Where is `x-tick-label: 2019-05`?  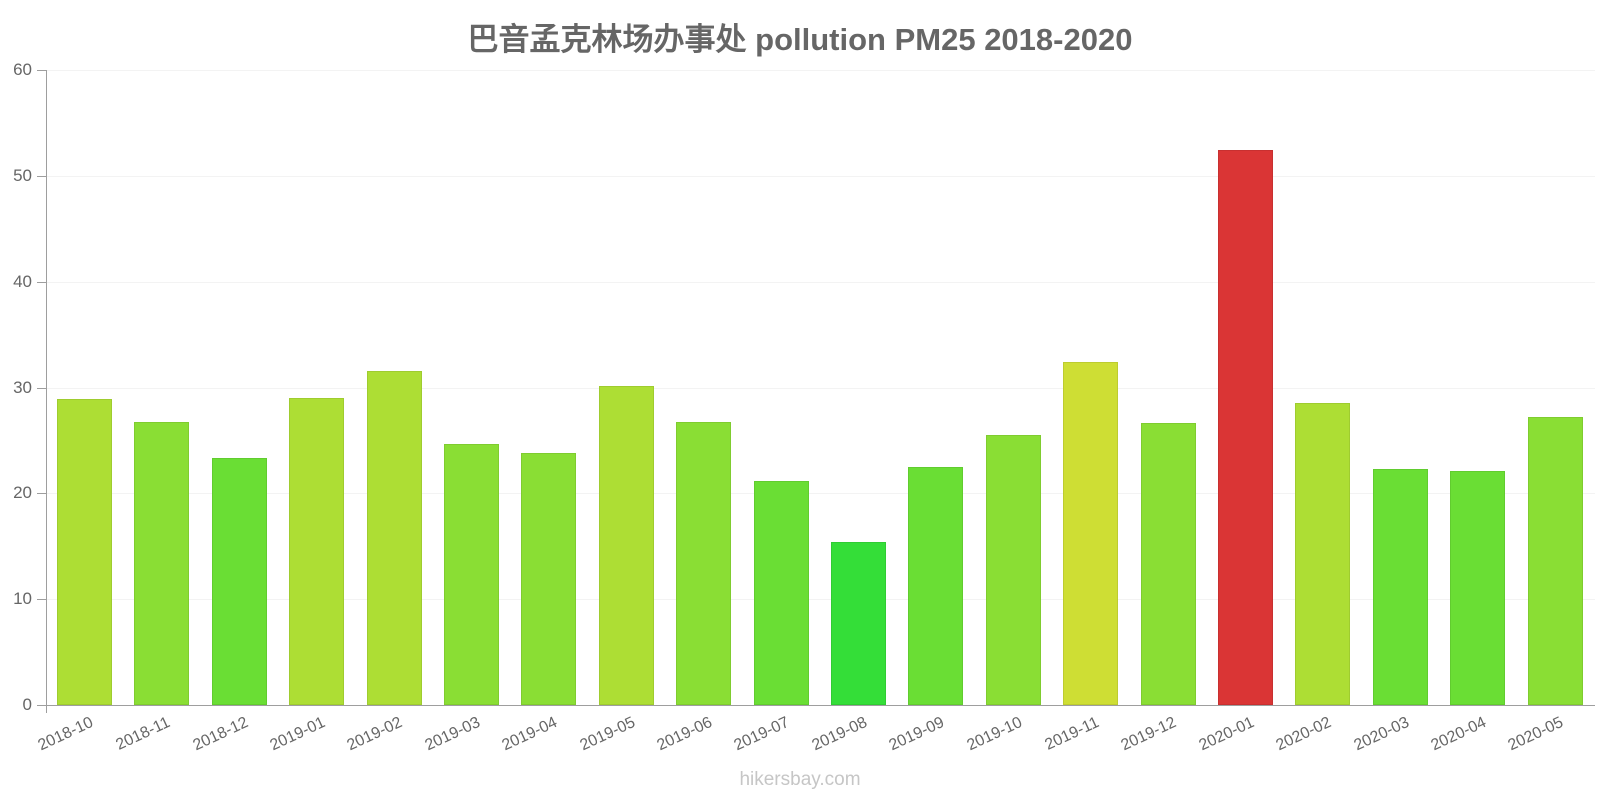 x-tick-label: 2019-05 is located at coordinates (607, 734).